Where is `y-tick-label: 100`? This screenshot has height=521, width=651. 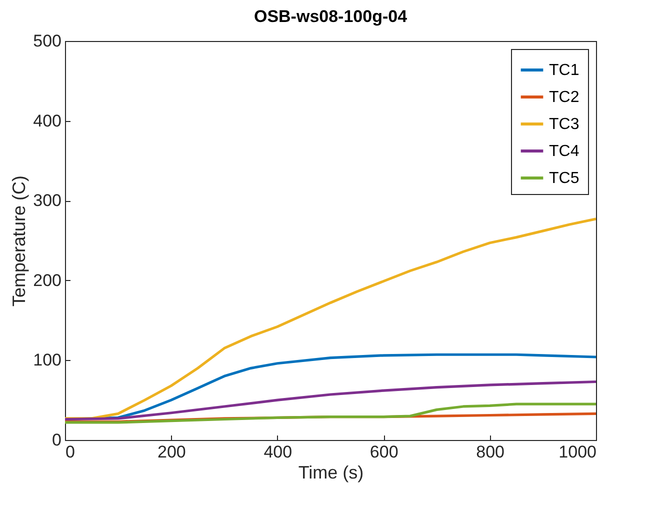
y-tick-label: 100 is located at coordinates (47, 360).